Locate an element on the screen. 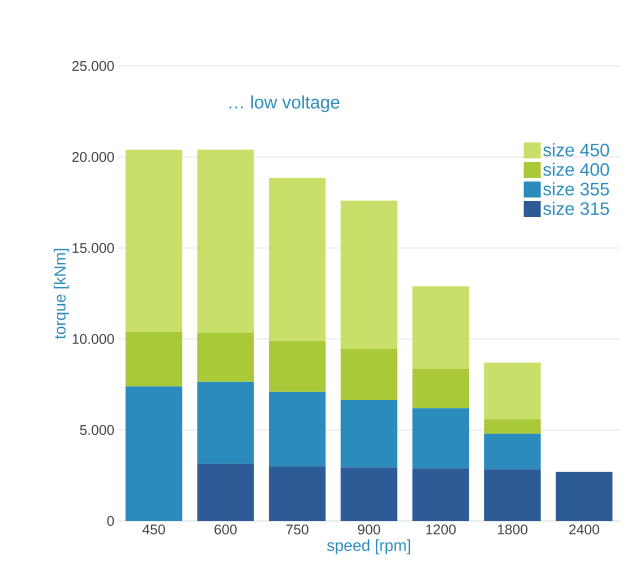 Image resolution: width=633 pixels, height=587 pixels. x-tick-label: 1200 is located at coordinates (441, 529).